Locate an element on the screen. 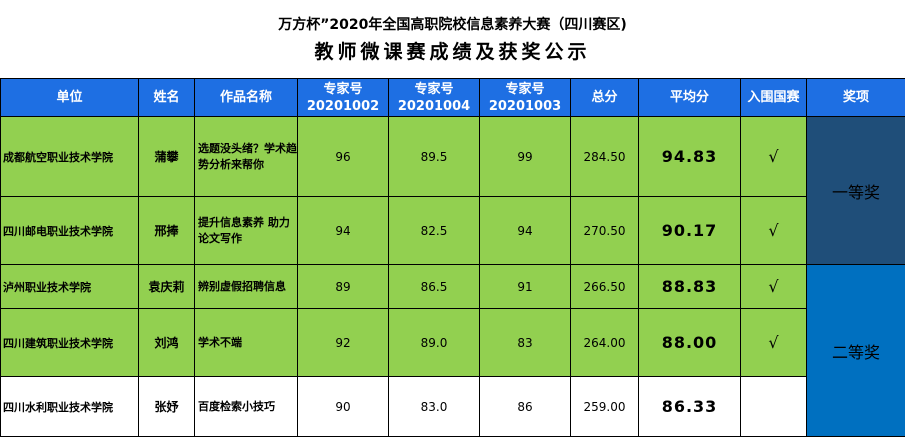  total-score: 259.00 is located at coordinates (604, 406).